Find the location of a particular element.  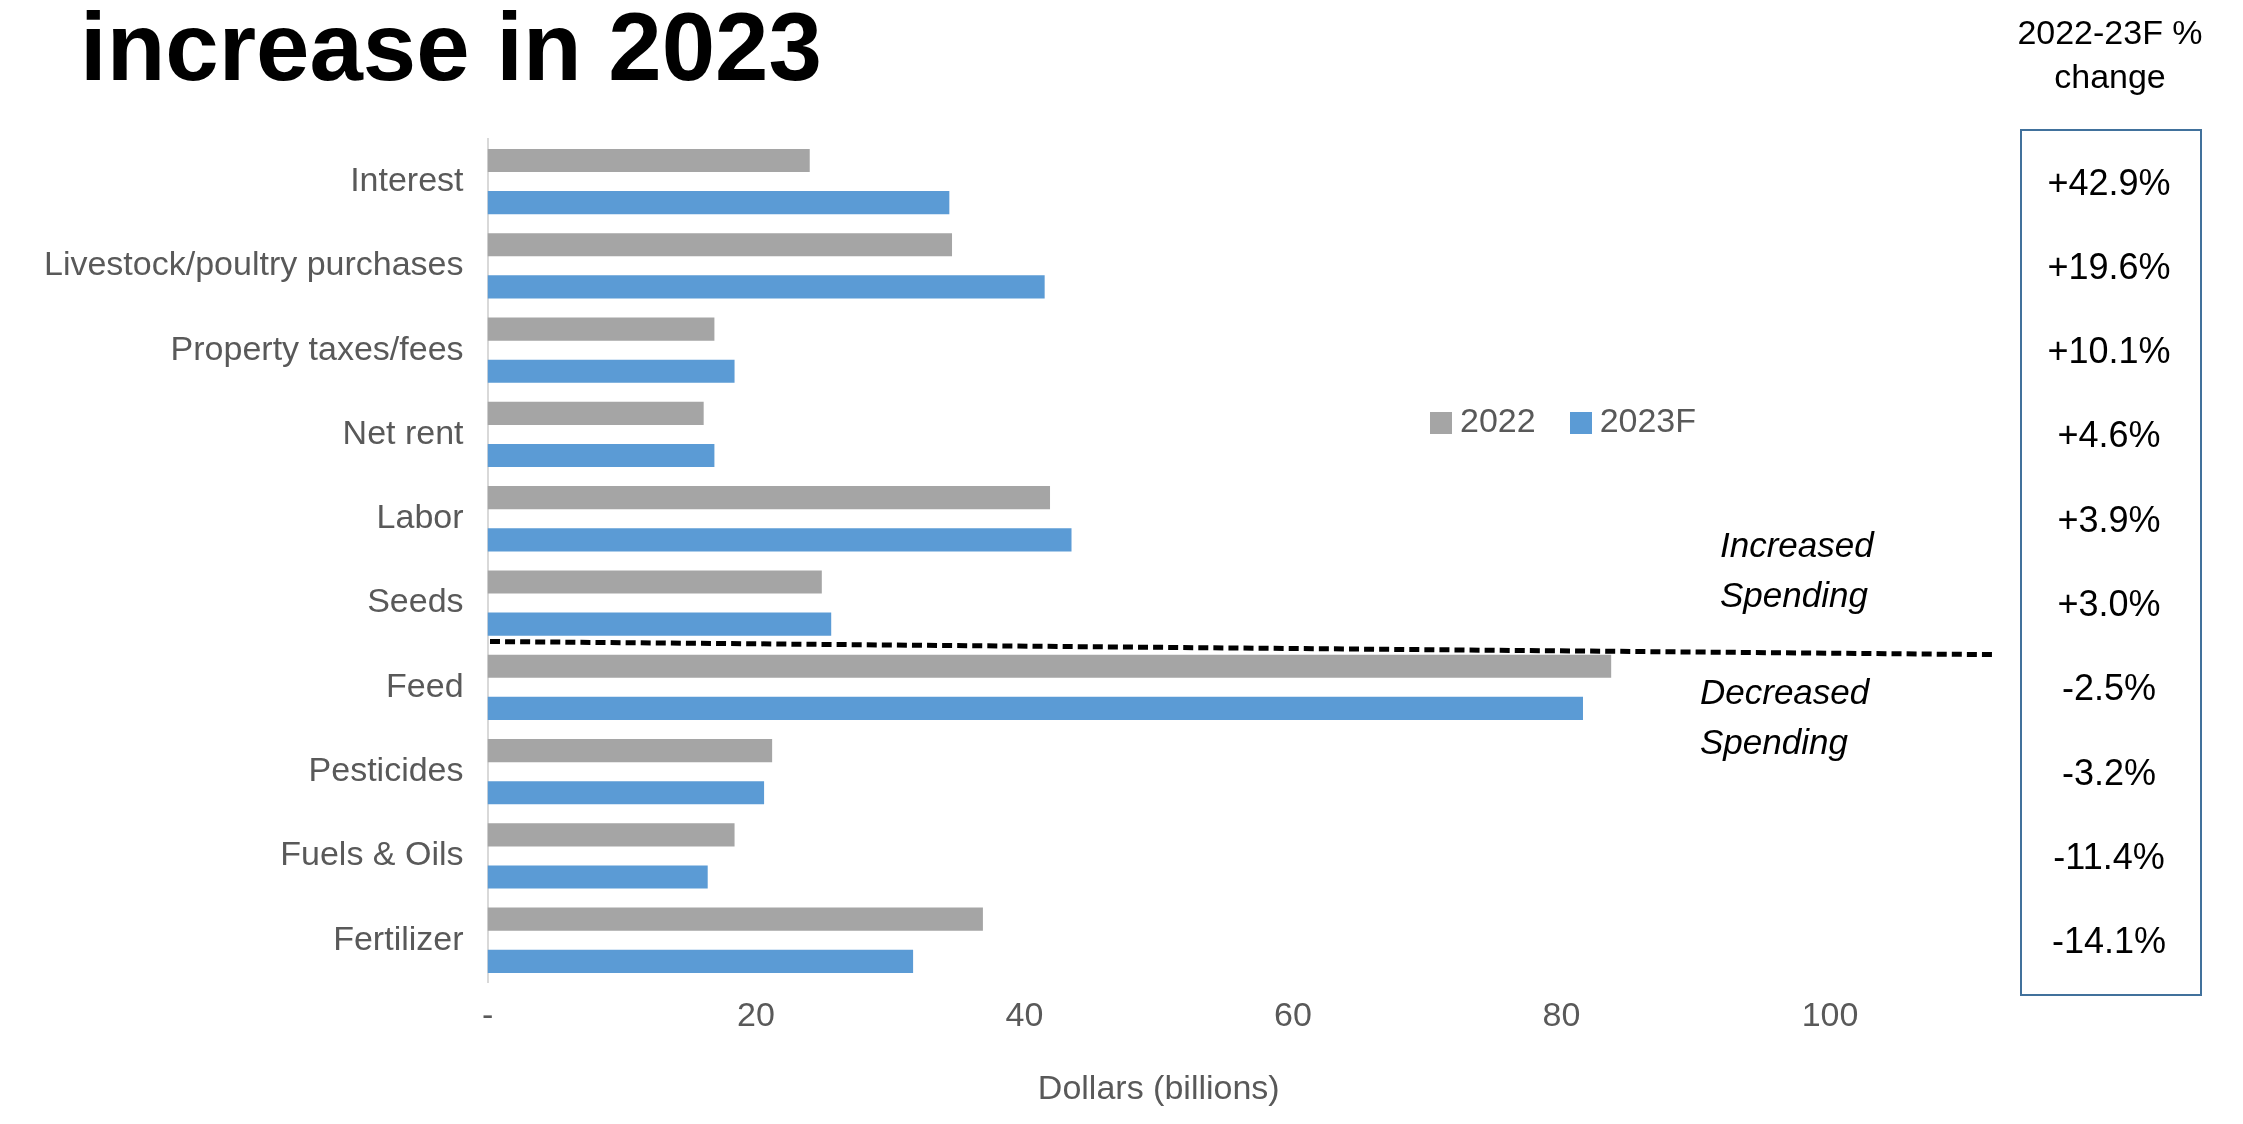

y-tick-label: Seeds is located at coordinates (415, 600).